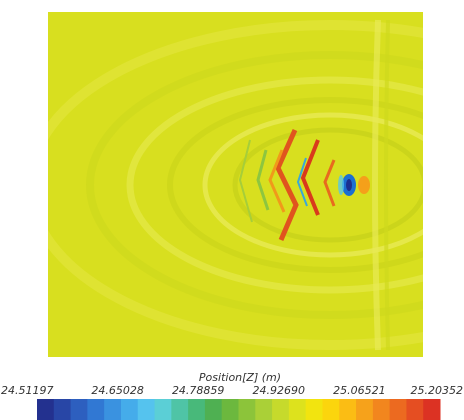  Describe the element at coordinates (240, 377) in the screenshot. I see `colorbar-title: Position[Z] (m)` at that location.